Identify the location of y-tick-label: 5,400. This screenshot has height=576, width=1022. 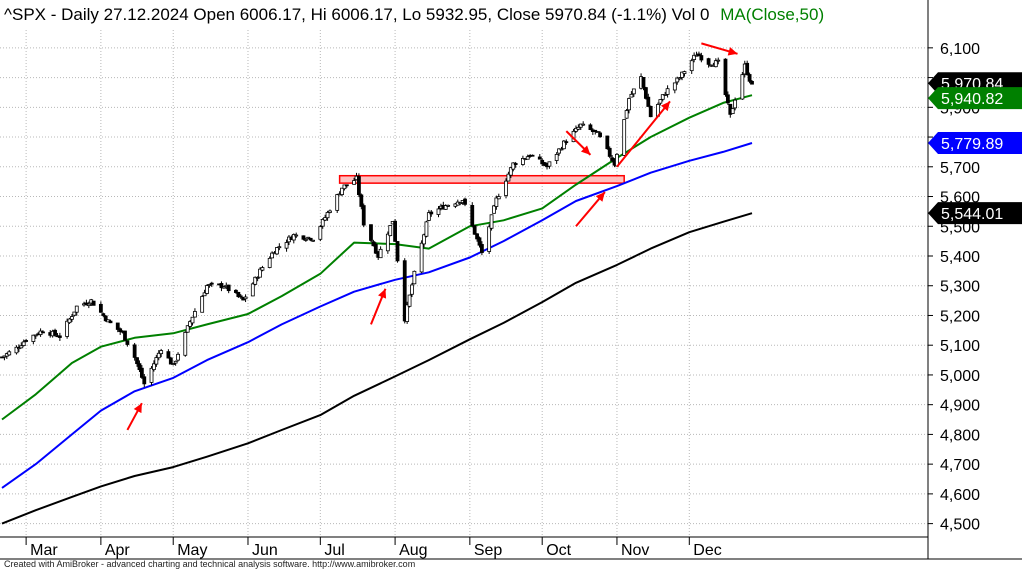
(960, 257).